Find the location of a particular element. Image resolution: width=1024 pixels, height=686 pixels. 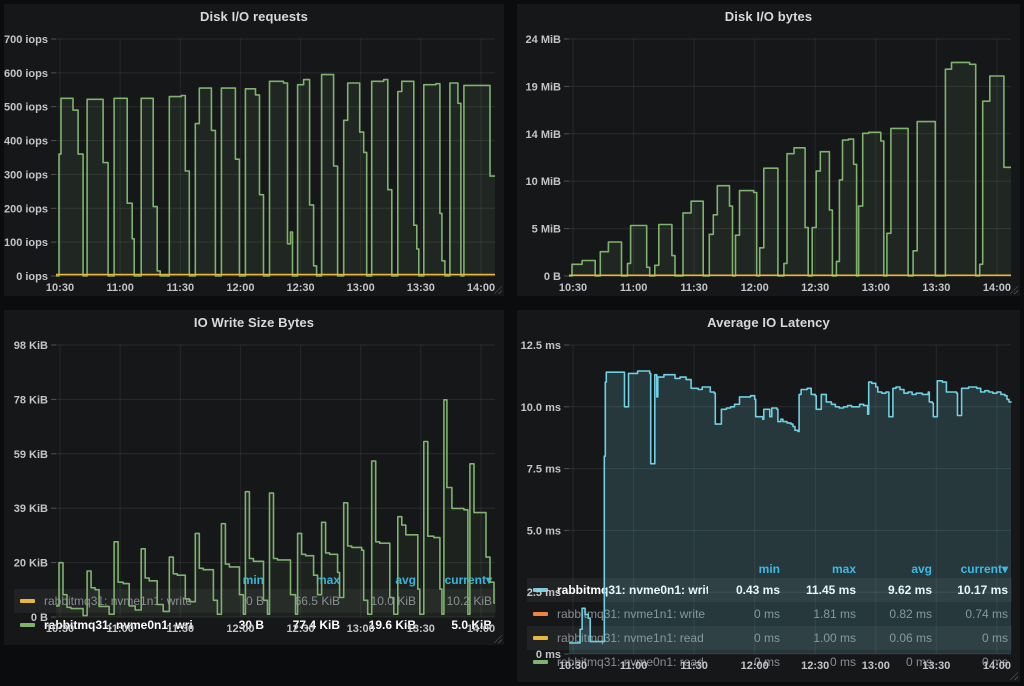

legend-series-label: rabbitmq31: nvme0n1: read is located at coordinates (617, 662).